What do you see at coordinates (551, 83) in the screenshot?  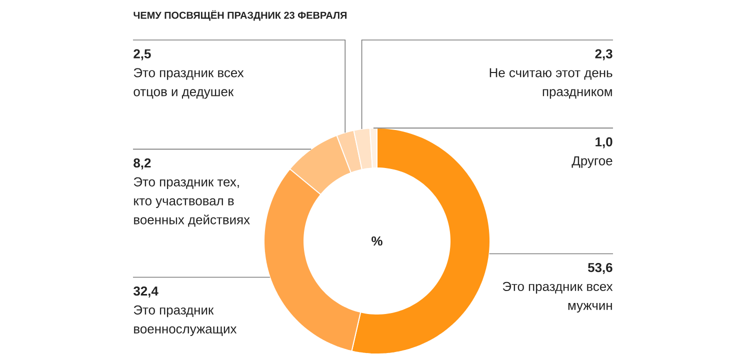 I see `slice-label: Не считаю этот день праздником` at bounding box center [551, 83].